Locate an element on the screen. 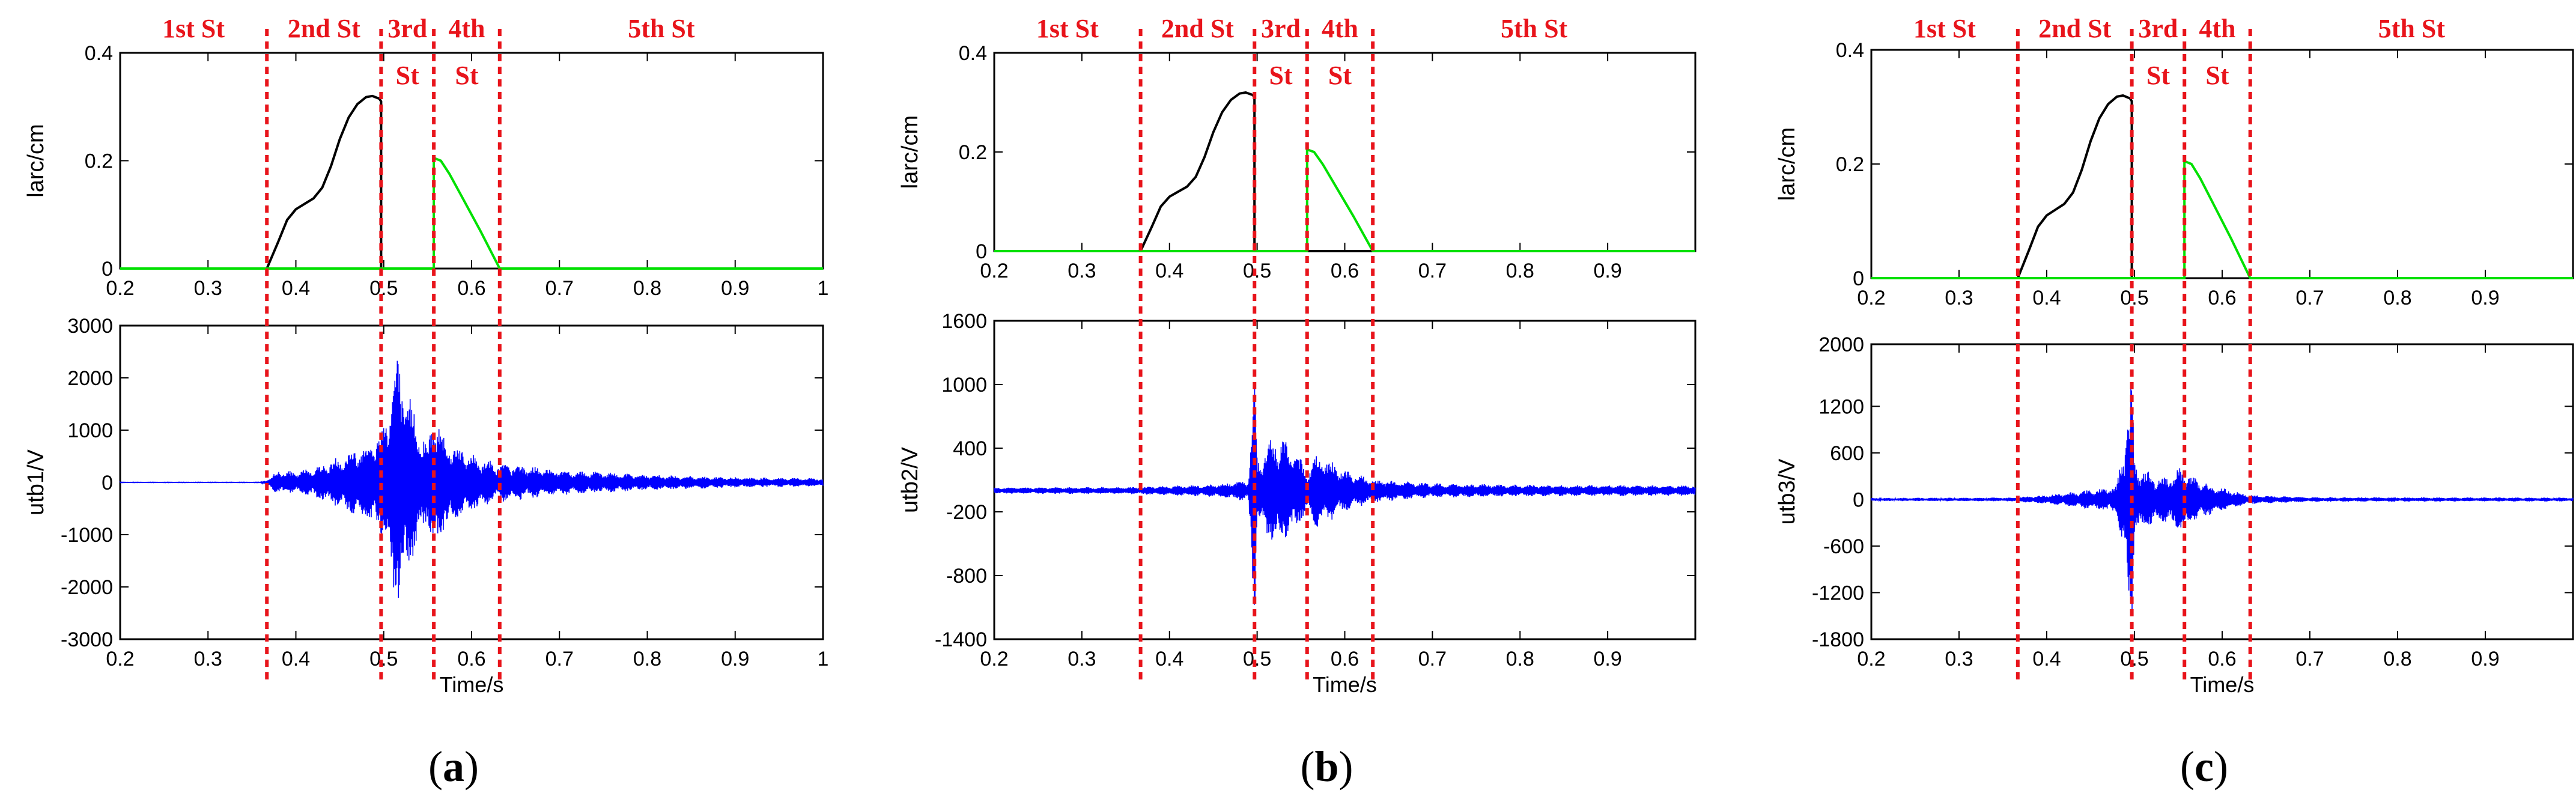  y-tick-label: -1000 is located at coordinates (87, 535).